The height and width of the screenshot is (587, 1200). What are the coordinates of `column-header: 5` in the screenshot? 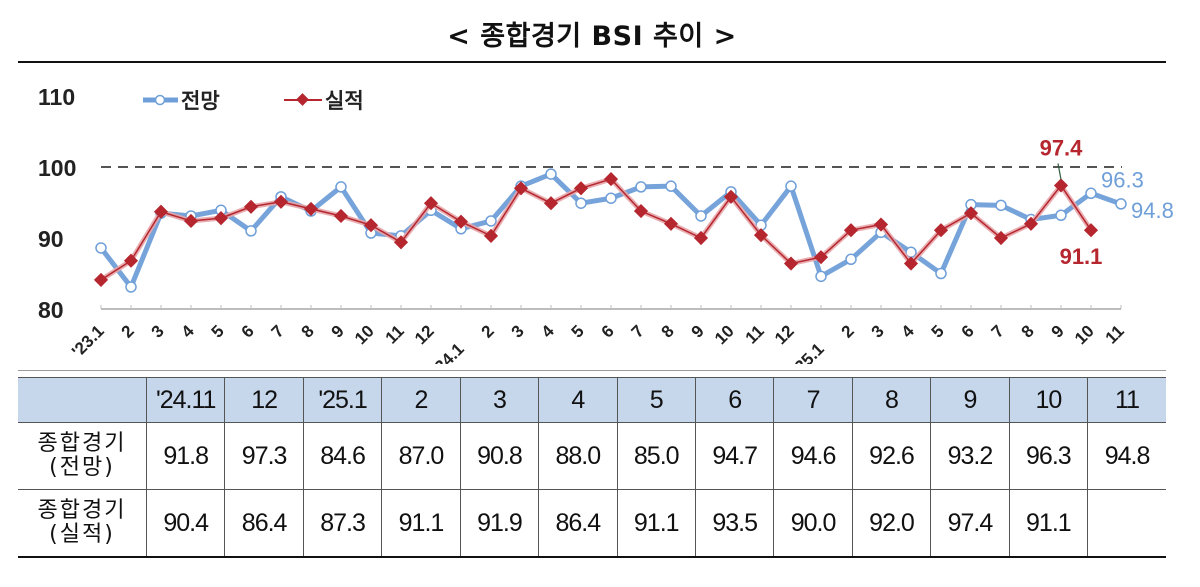 It's located at (656, 400).